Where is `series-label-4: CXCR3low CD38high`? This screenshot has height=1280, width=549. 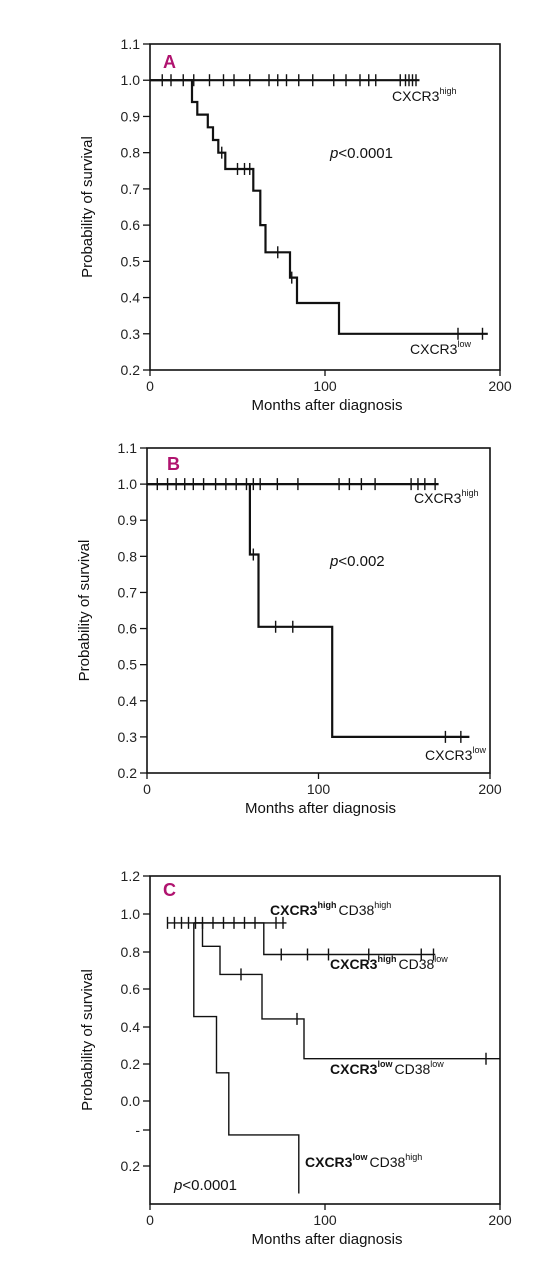 series-label-4: CXCR3low CD38high is located at coordinates (363, 1161).